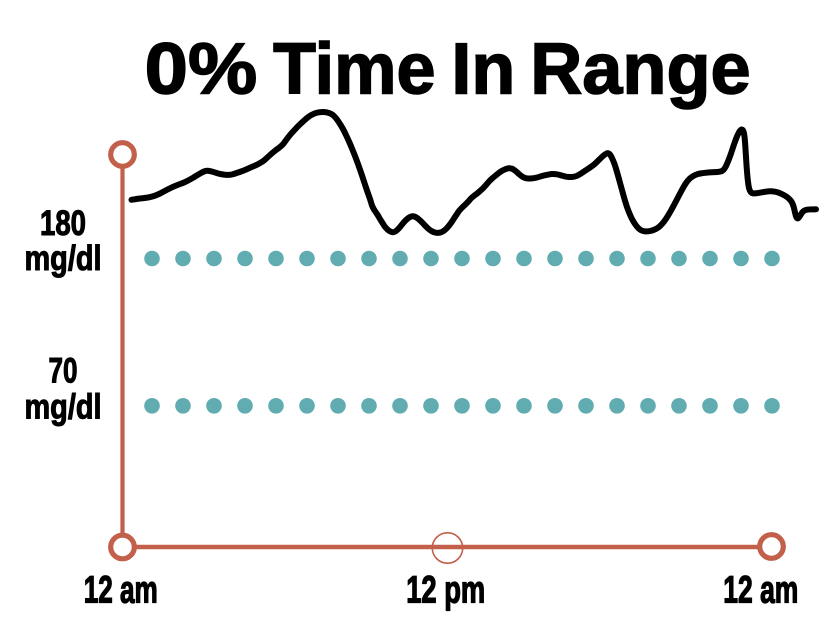 Image resolution: width=825 pixels, height=636 pixels. What do you see at coordinates (354, 69) in the screenshot?
I see `svg-text: Time` at bounding box center [354, 69].